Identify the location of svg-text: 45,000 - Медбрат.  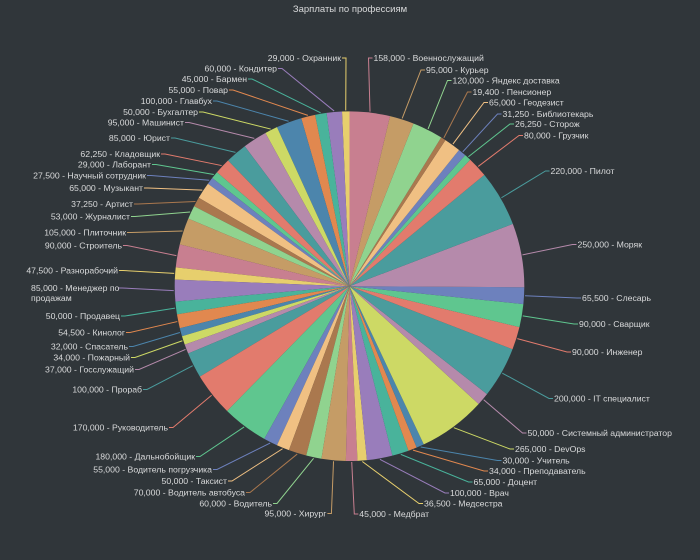
(394, 514).